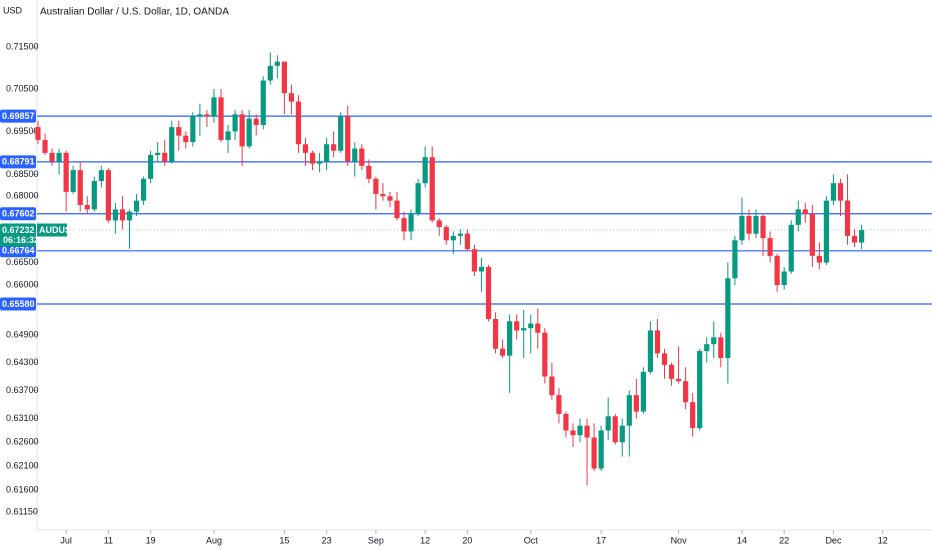 The height and width of the screenshot is (550, 932). I want to click on symbol-tag-bg, so click(52, 230).